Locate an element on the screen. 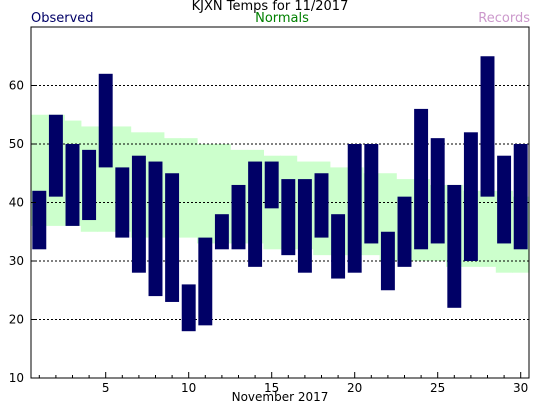  y-tick-label-20: 20 is located at coordinates (16, 320).